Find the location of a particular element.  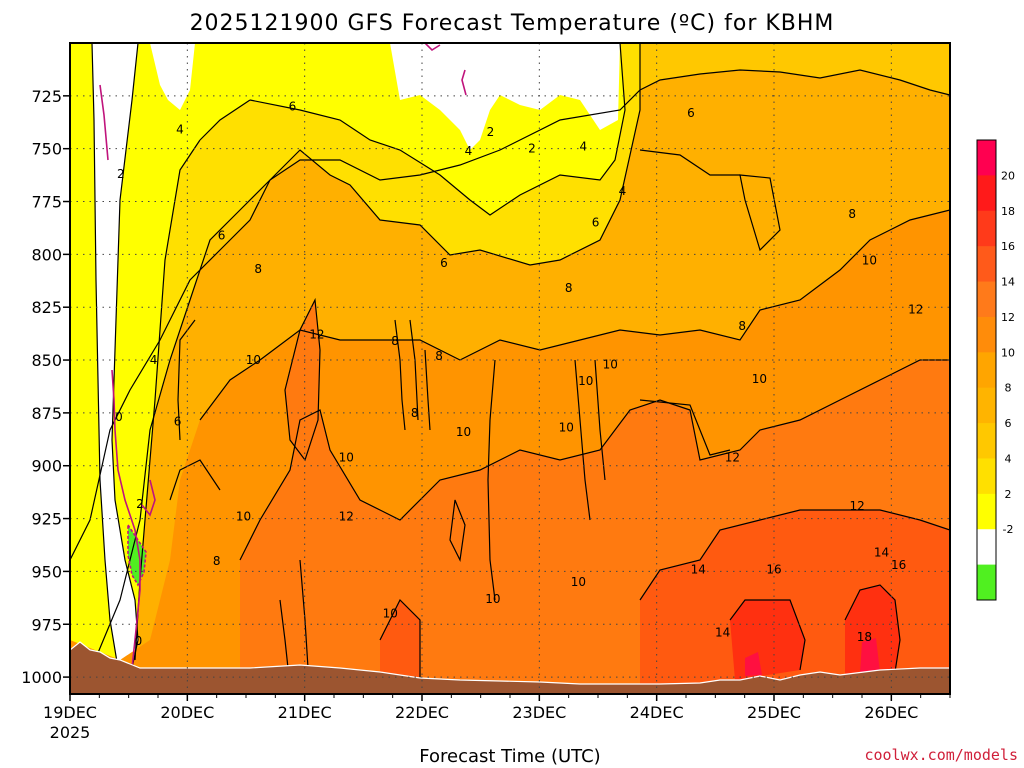

colorbar-label: 6 is located at coordinates (1008, 423).